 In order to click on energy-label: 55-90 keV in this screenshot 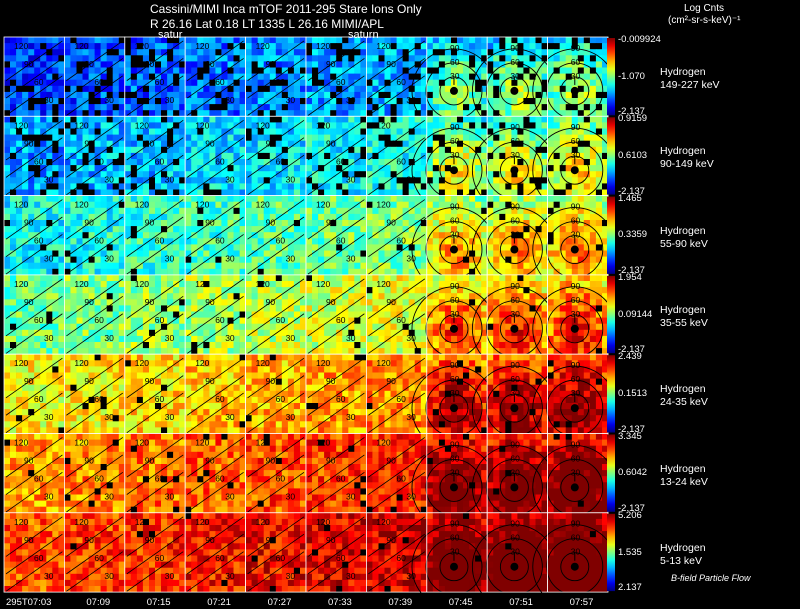, I will do `click(684, 243)`.